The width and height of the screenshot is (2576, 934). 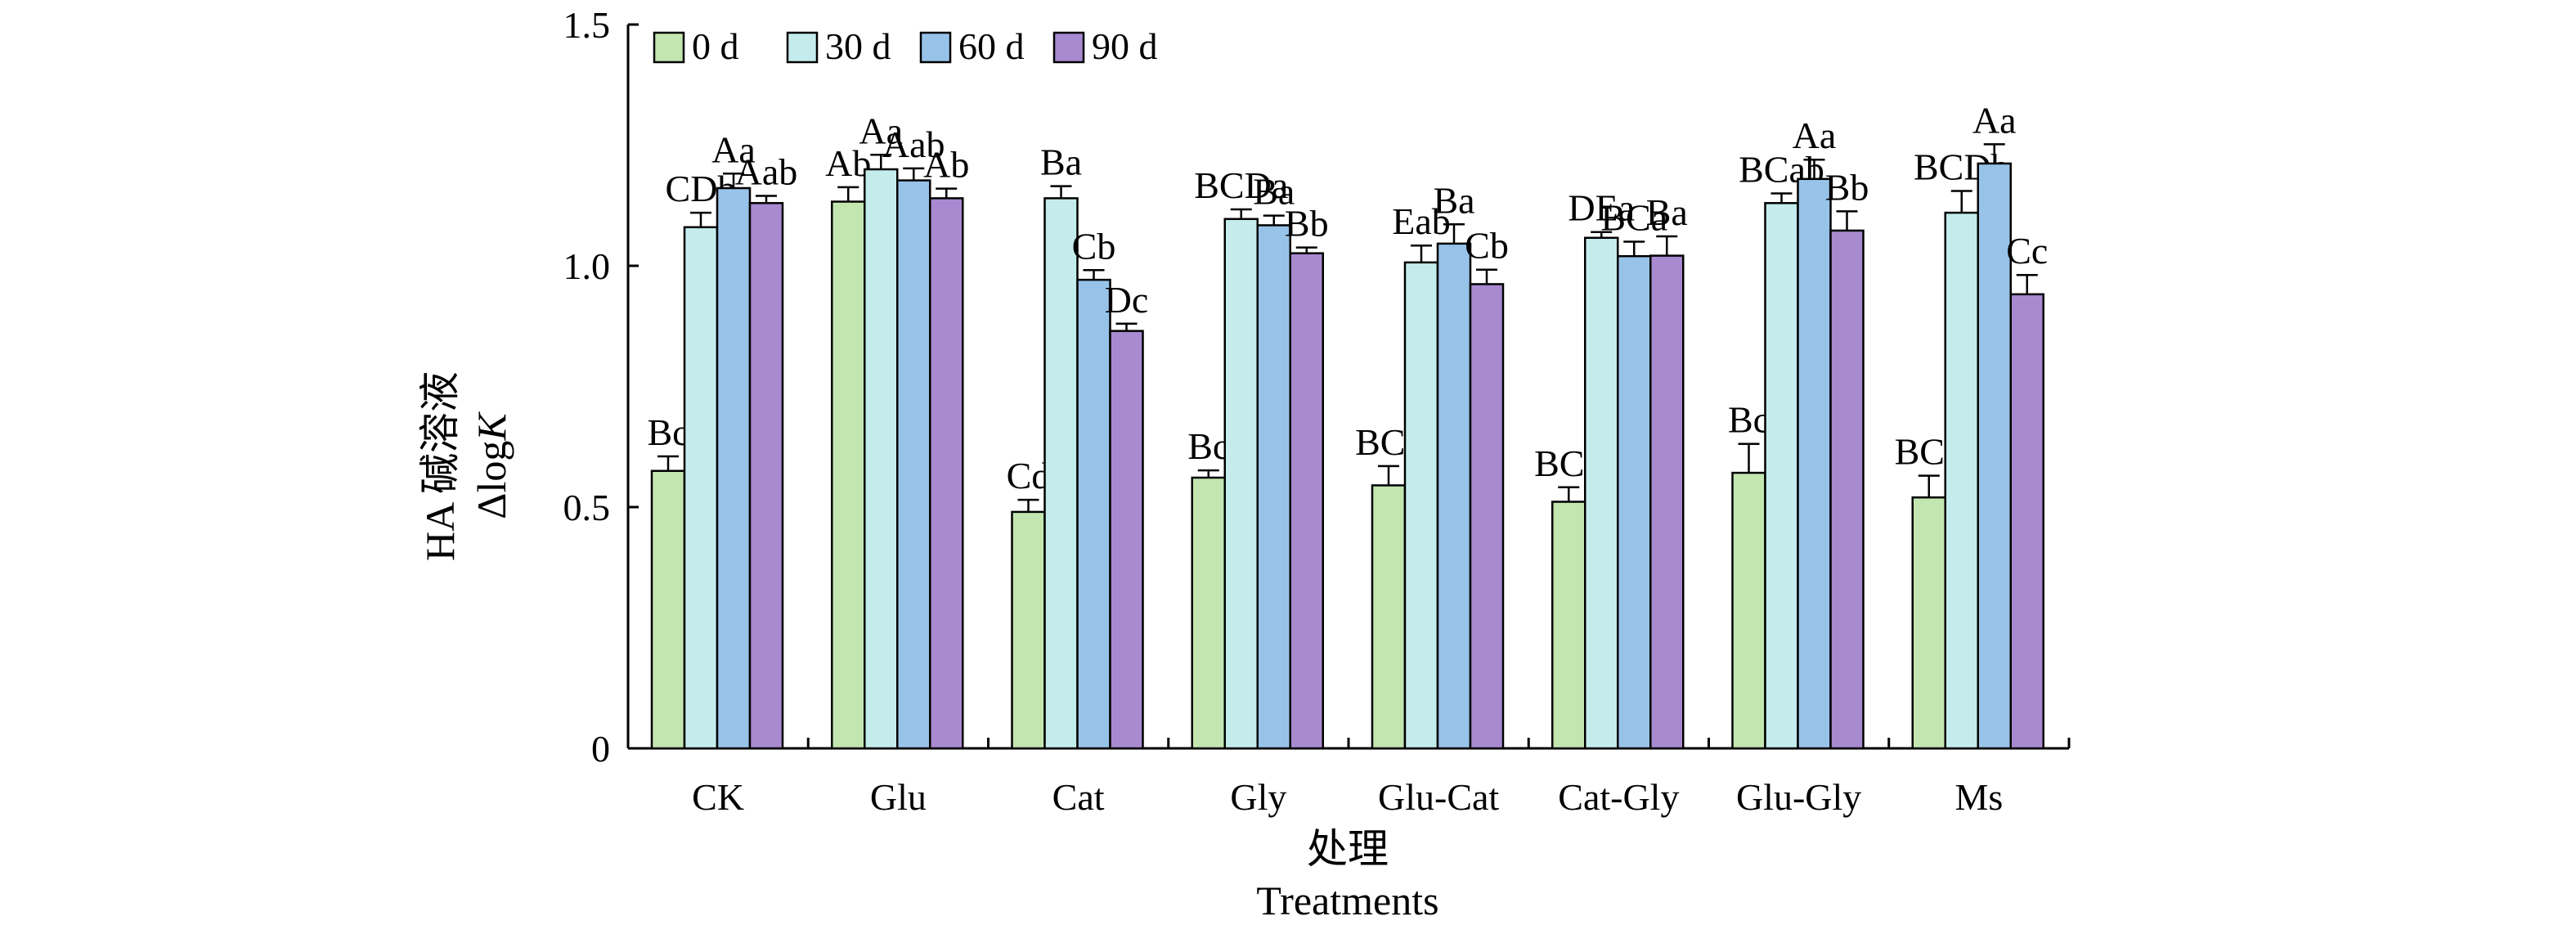 I want to click on y-axis-title-line1: HA 碱溶液, so click(x=440, y=466).